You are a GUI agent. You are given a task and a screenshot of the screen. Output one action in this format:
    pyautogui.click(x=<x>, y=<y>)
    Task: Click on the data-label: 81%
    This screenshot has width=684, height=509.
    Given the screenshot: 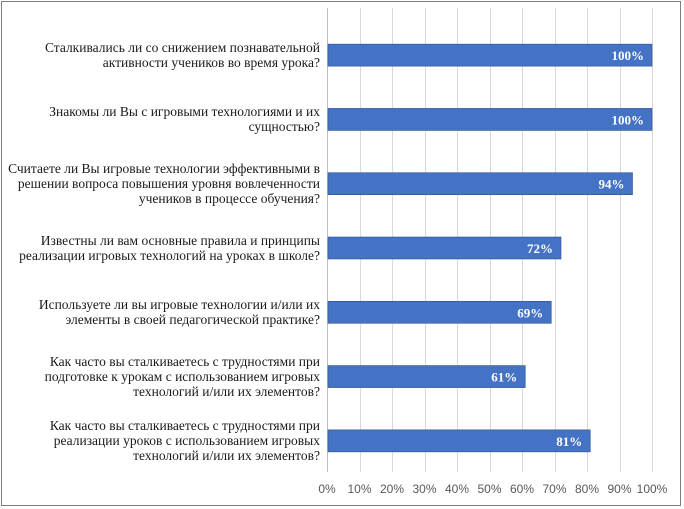 What is the action you would take?
    pyautogui.click(x=569, y=441)
    